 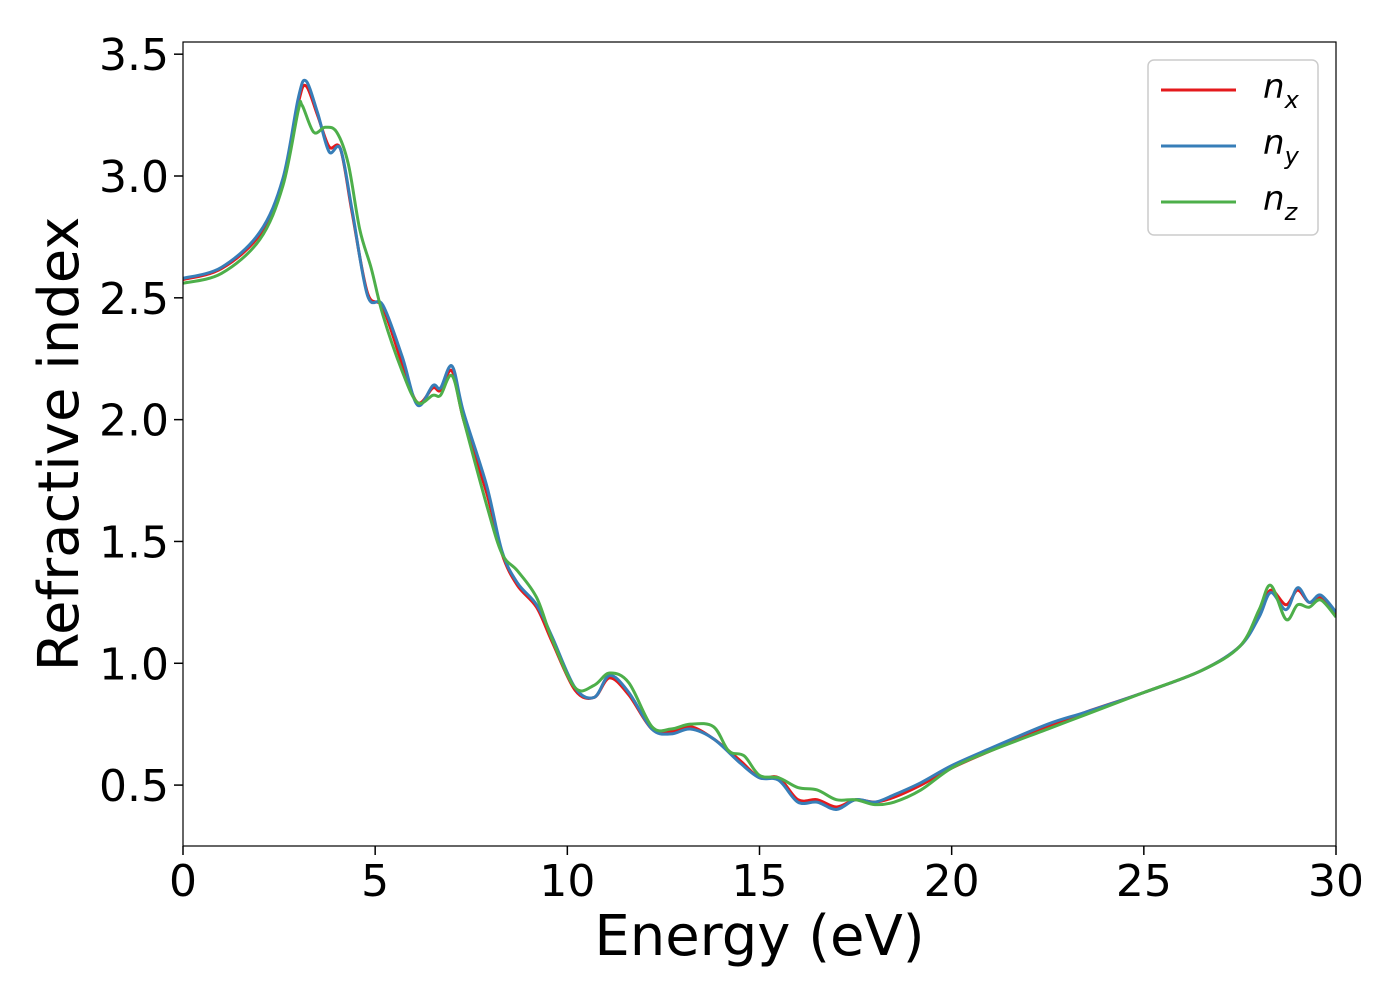 I want to click on legend: nx ny nz, so click(x=1233, y=147).